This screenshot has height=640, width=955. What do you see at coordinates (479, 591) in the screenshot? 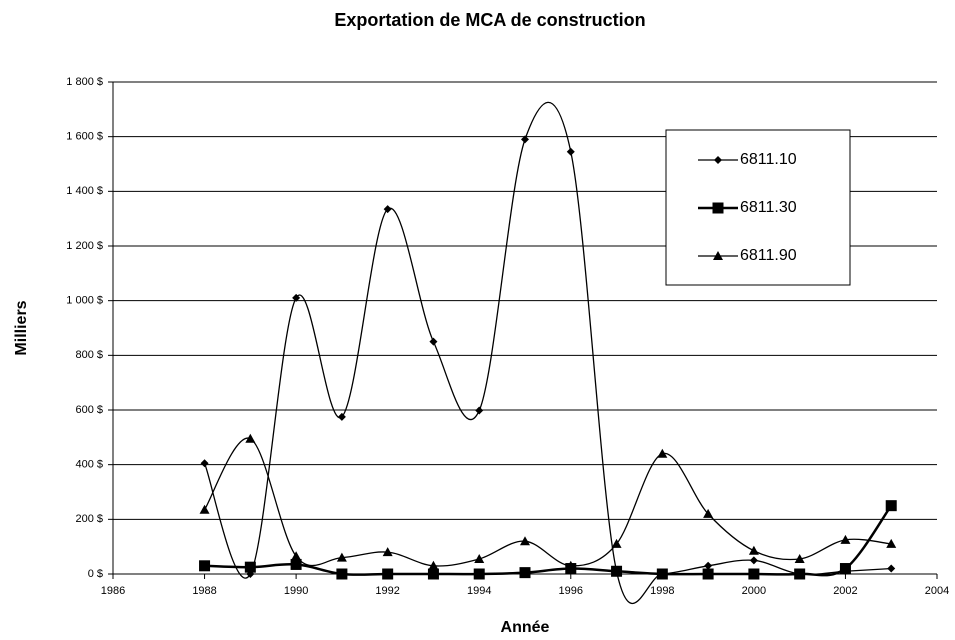
I see `x-tick-label: 1994` at bounding box center [479, 591].